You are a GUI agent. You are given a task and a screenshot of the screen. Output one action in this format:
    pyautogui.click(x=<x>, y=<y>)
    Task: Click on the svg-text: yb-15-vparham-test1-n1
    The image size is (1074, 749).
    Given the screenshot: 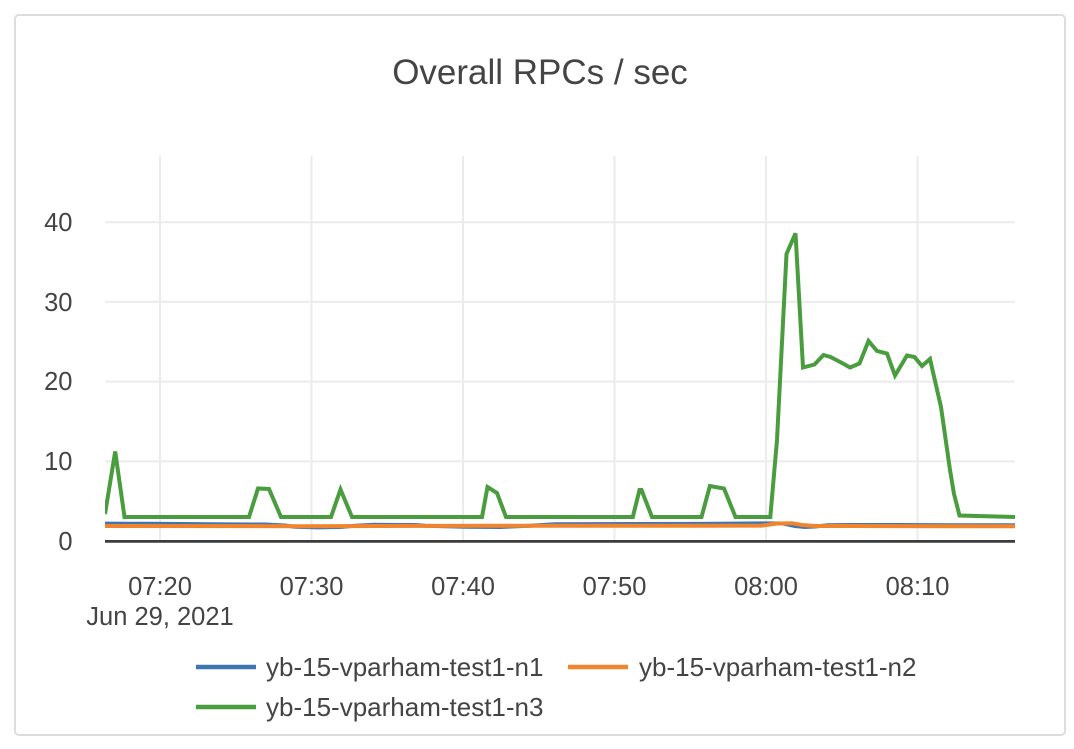 What is the action you would take?
    pyautogui.click(x=404, y=667)
    